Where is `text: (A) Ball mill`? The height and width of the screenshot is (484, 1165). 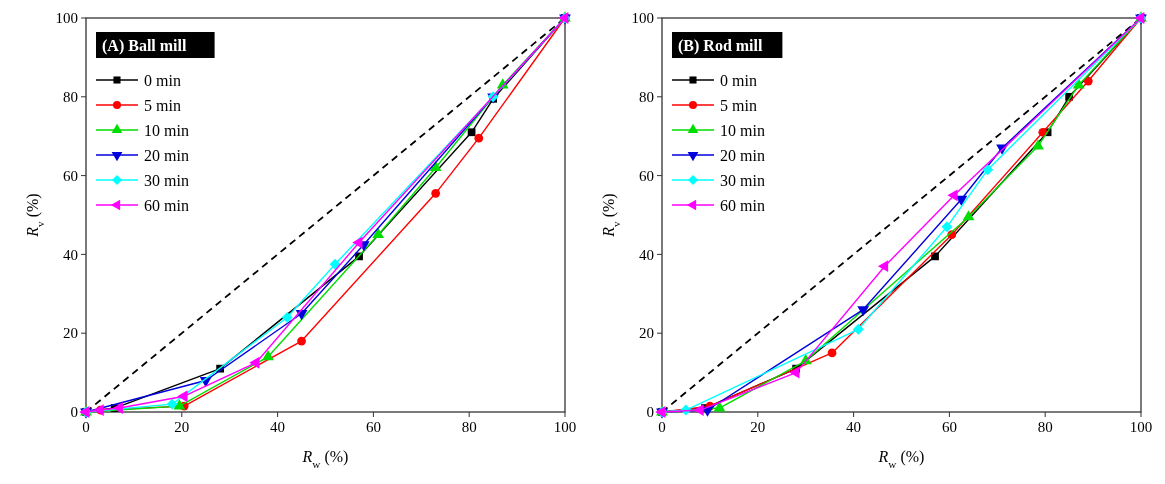
text: (A) Ball mill is located at coordinates (144, 46).